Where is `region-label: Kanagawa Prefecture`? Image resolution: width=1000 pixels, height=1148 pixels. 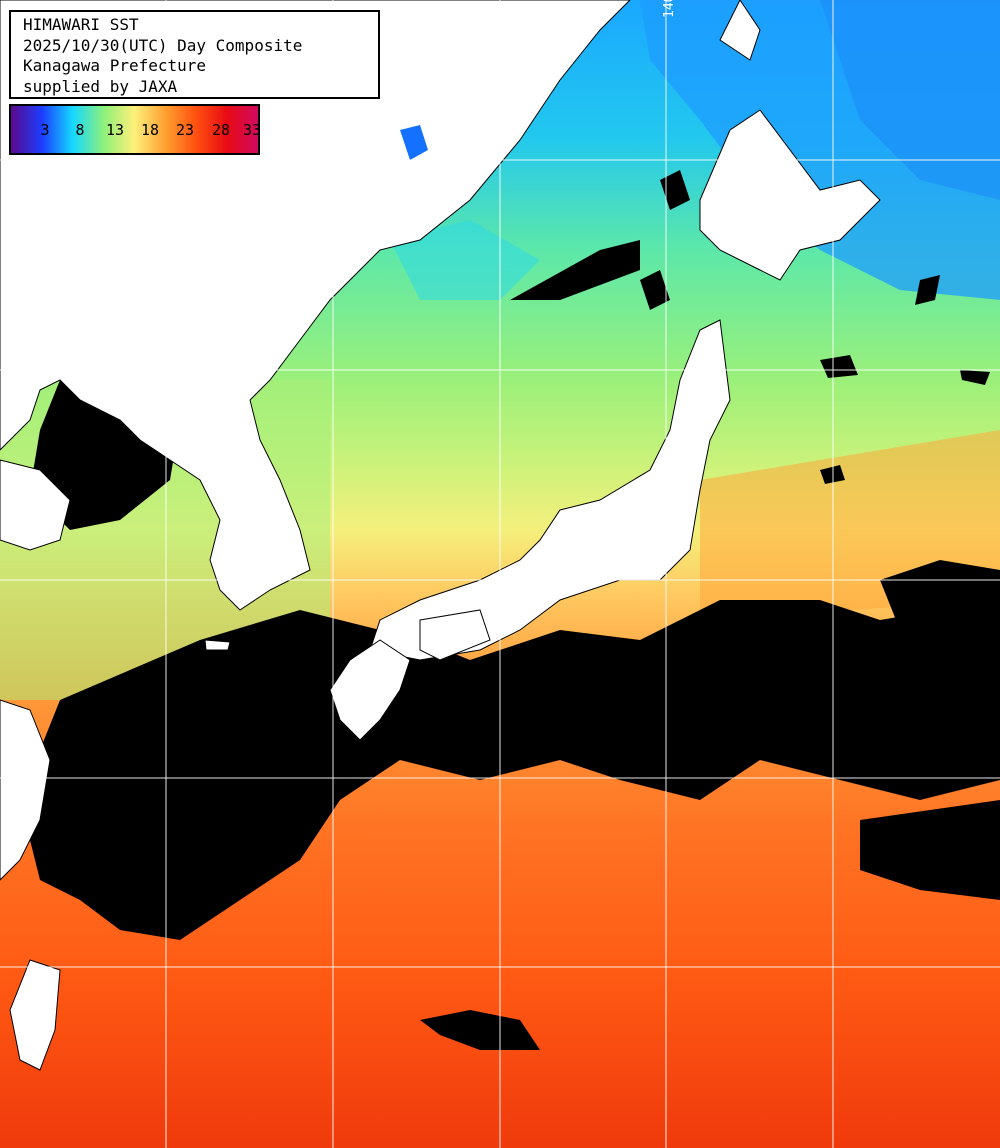
region-label: Kanagawa Prefecture is located at coordinates (115, 65).